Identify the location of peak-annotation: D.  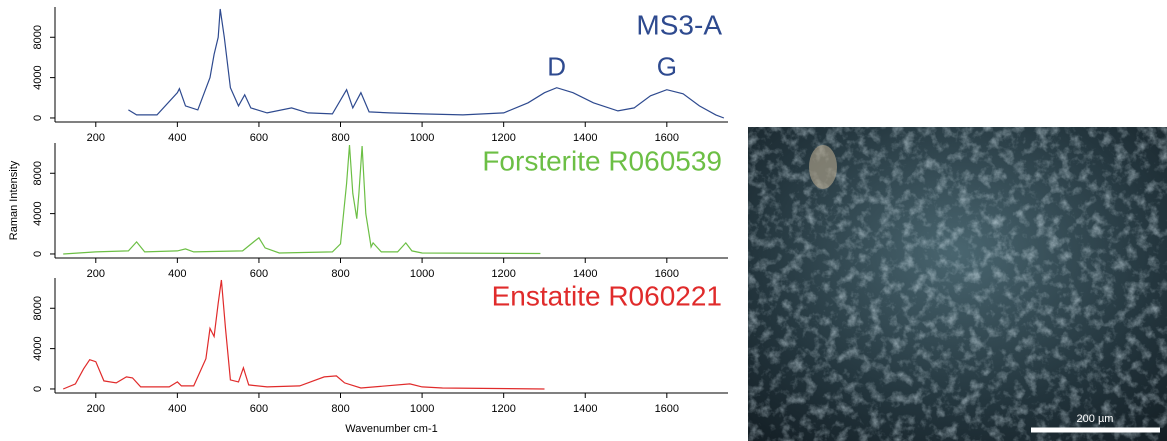
(556, 66).